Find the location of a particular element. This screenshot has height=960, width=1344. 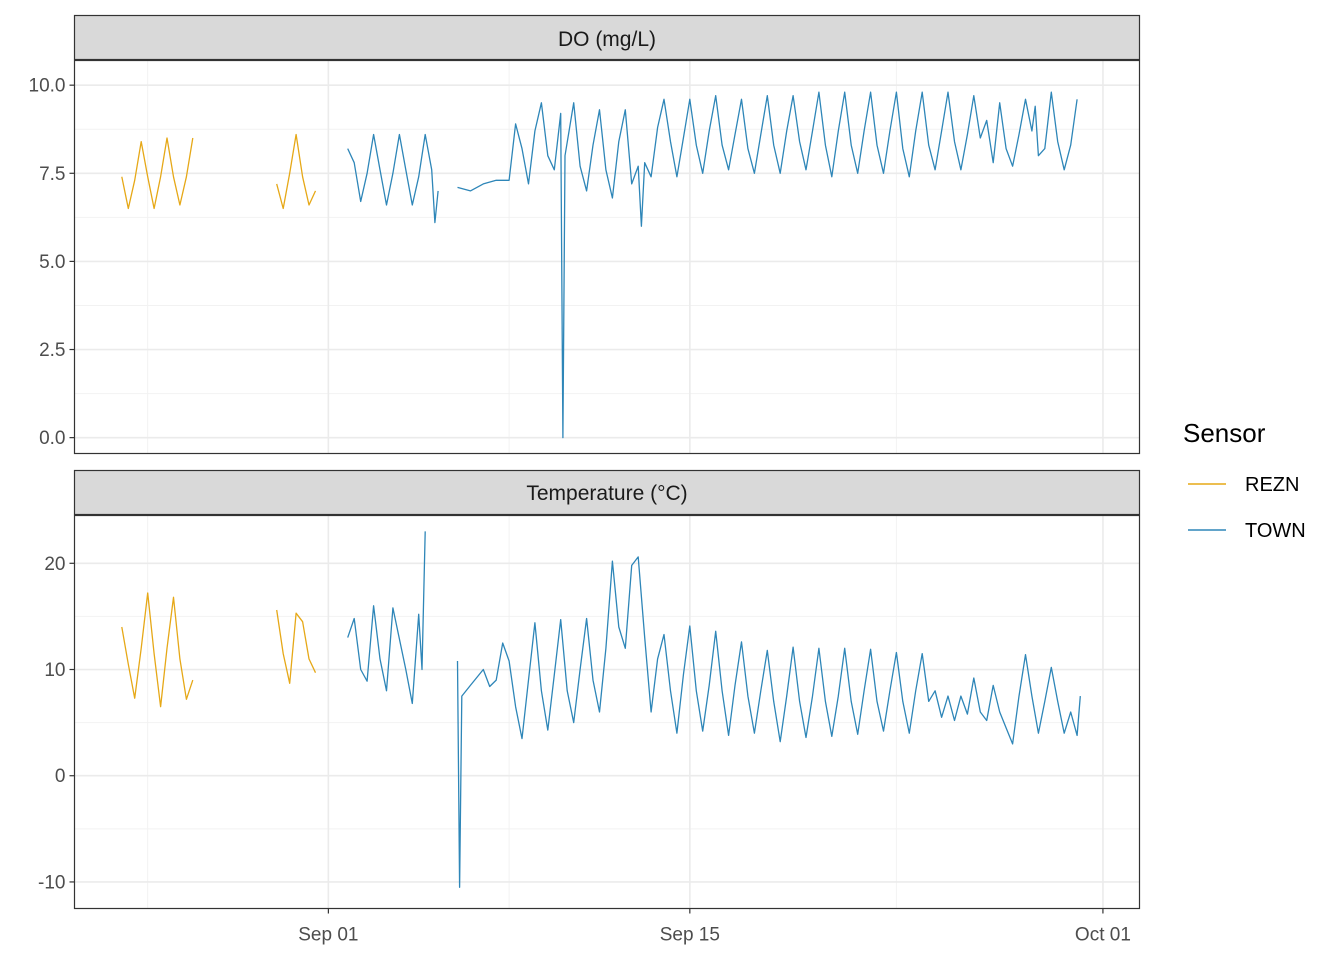

facet-do-title: DO (mg/L) is located at coordinates (607, 39).